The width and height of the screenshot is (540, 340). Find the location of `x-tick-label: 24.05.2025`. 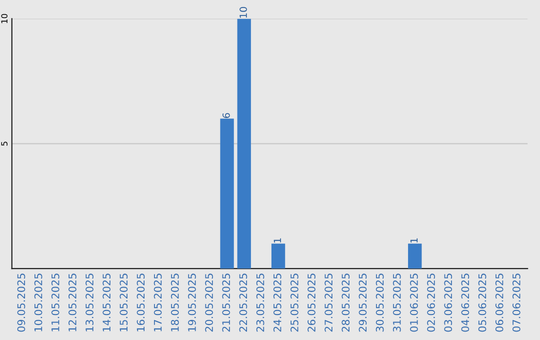

x-tick-label: 24.05.2025 is located at coordinates (277, 303).